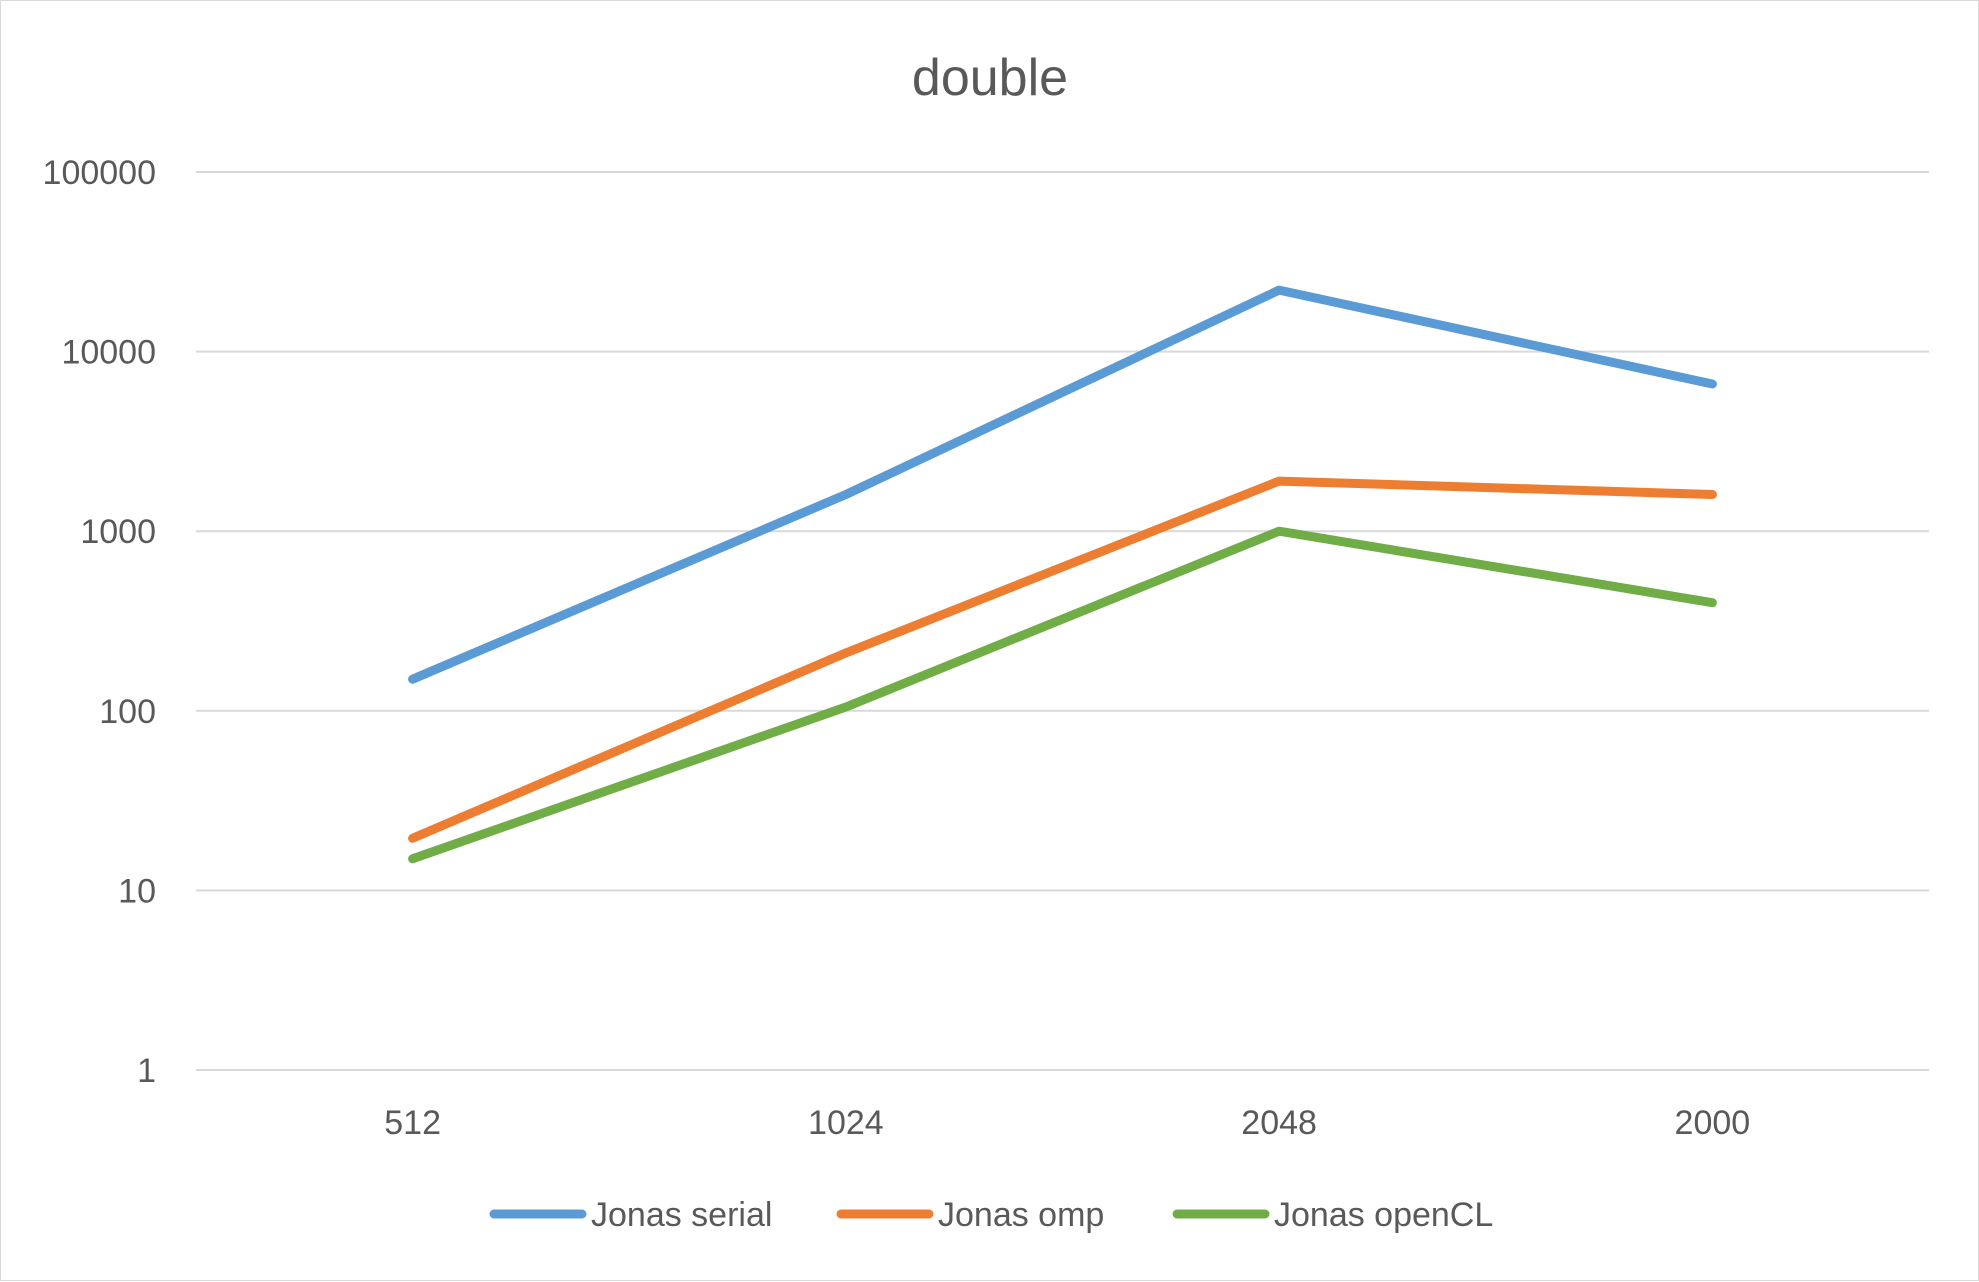 The height and width of the screenshot is (1282, 1979). Describe the element at coordinates (990, 78) in the screenshot. I see `chart-title: double` at that location.